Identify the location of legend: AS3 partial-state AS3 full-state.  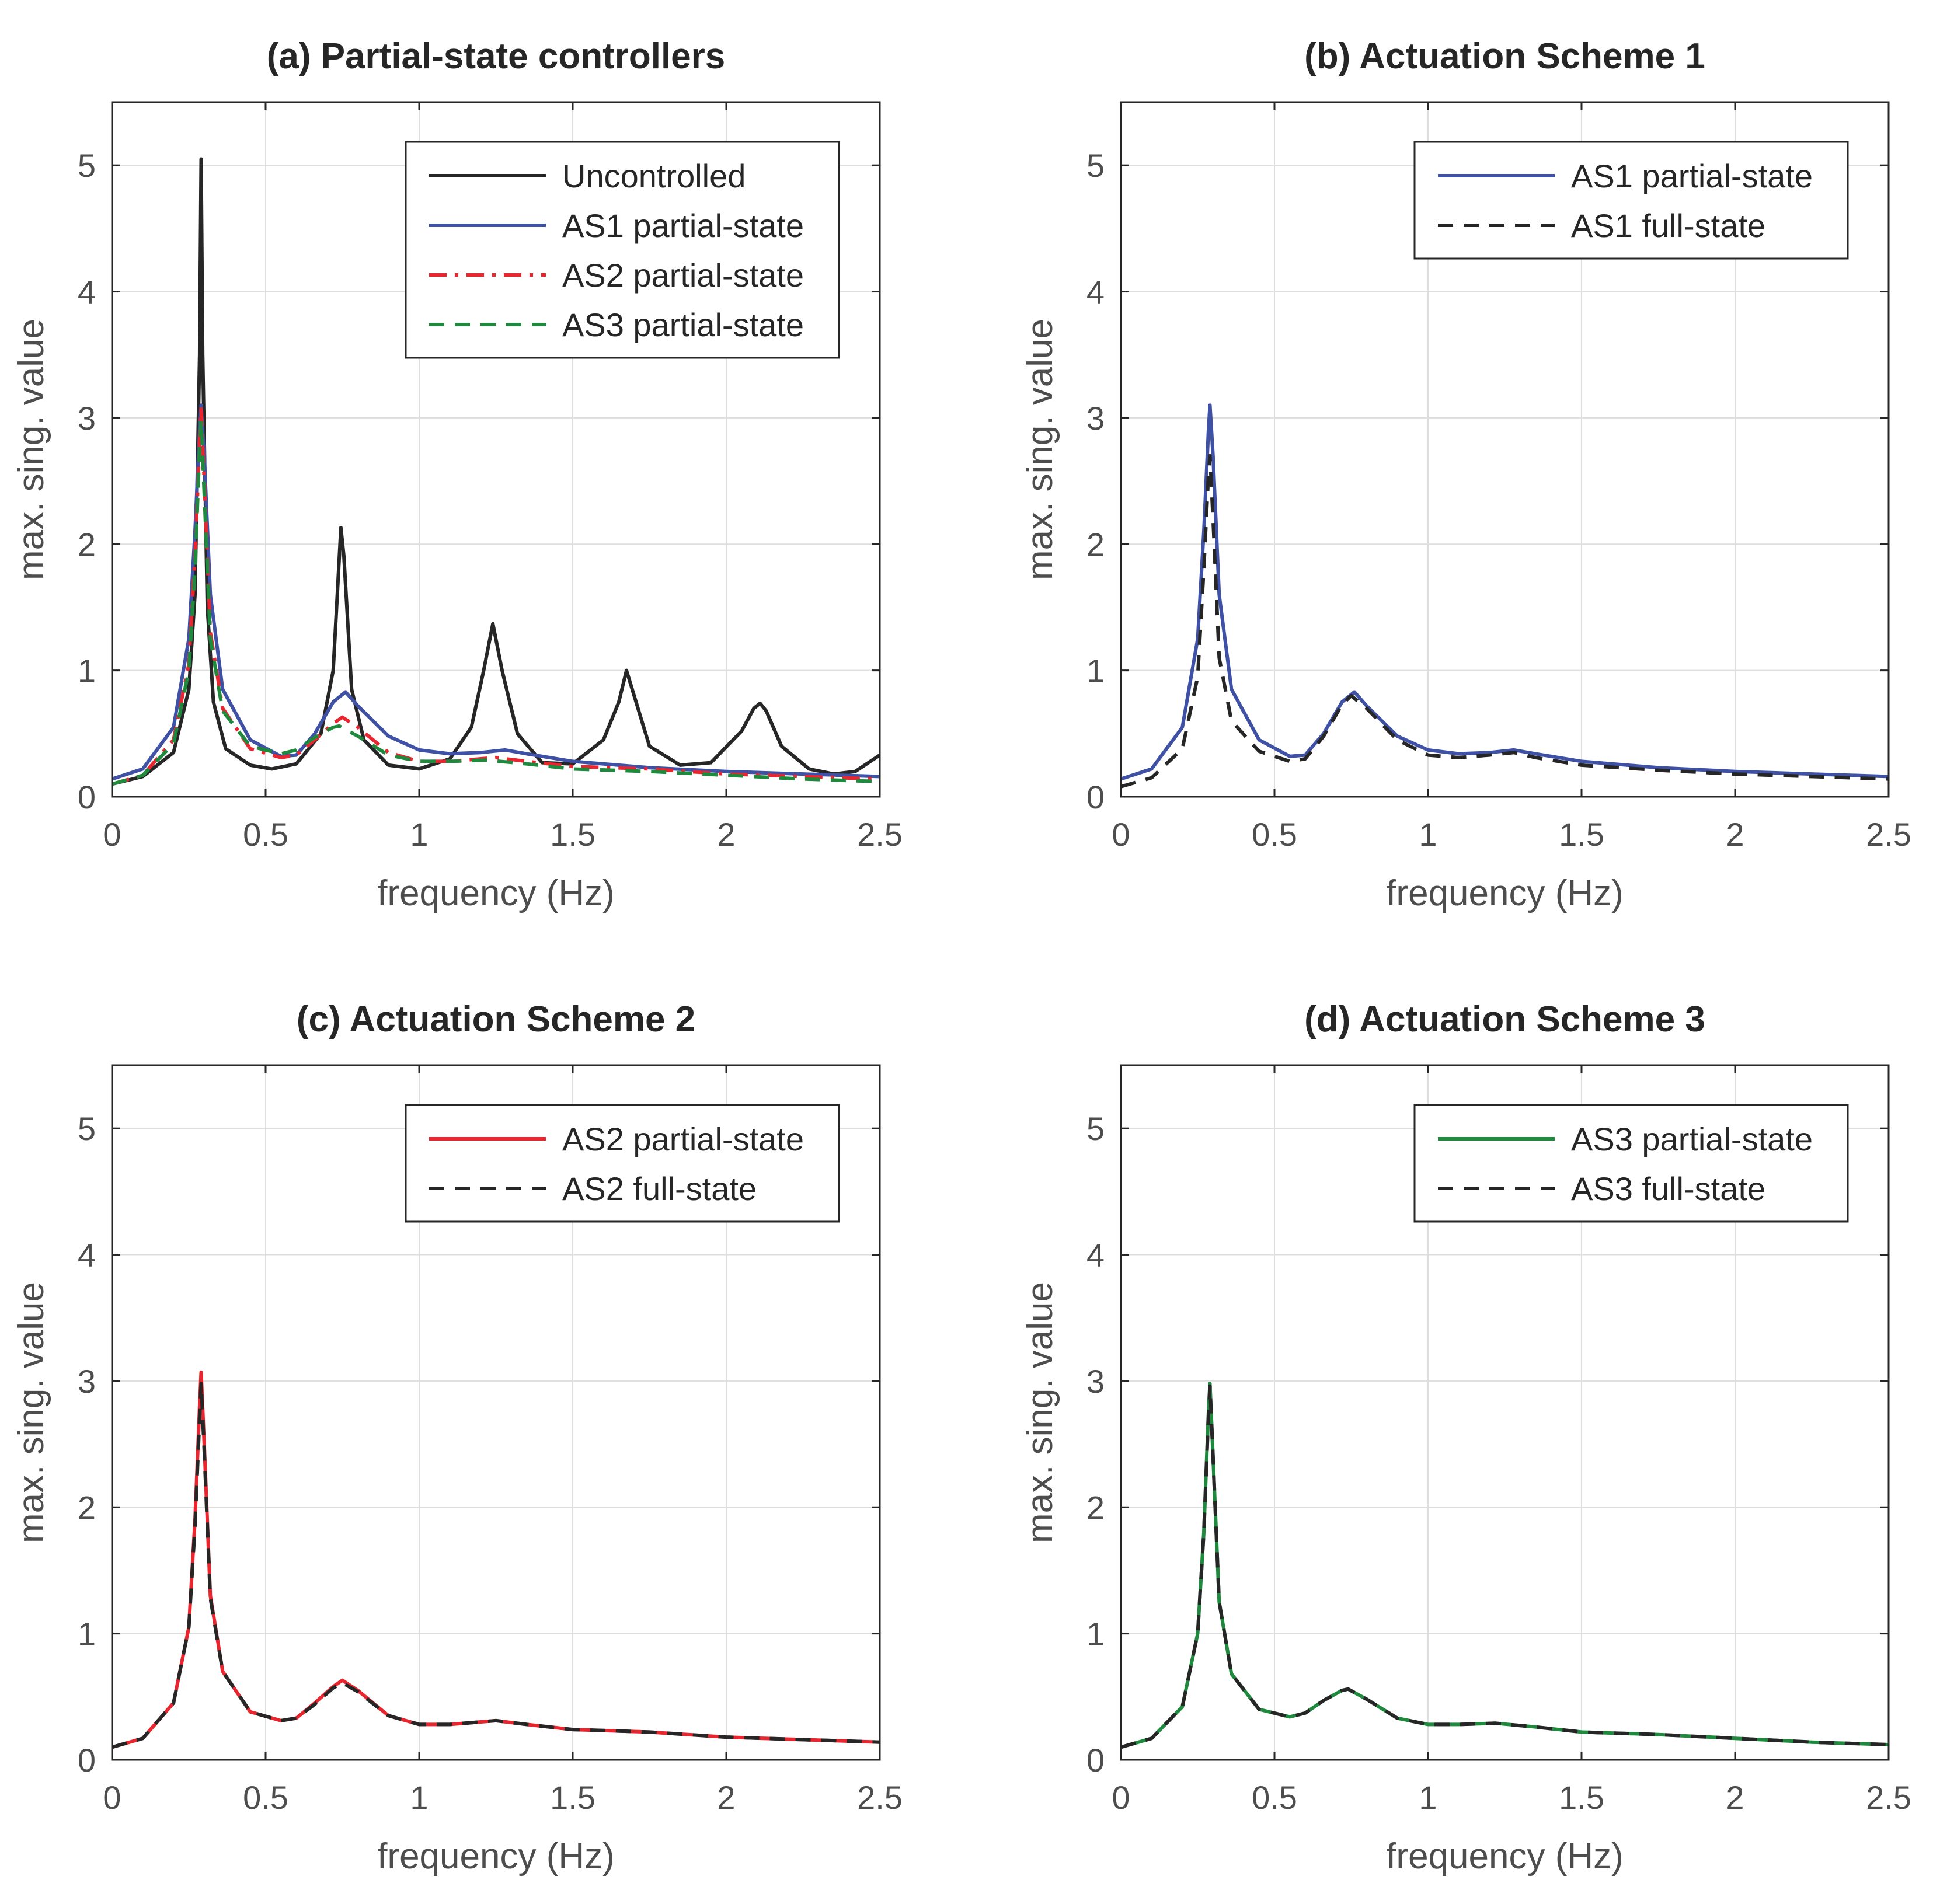
(1631, 1163).